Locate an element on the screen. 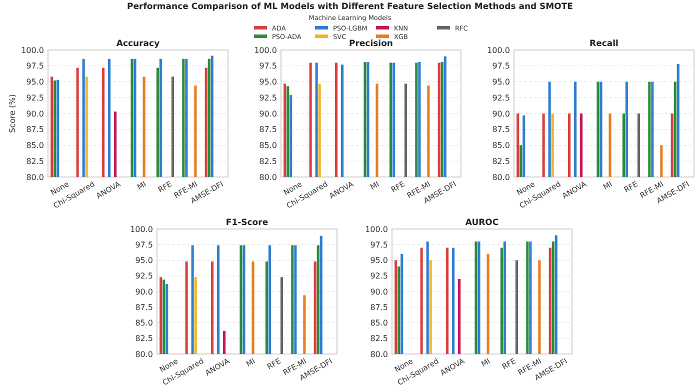 This screenshot has width=700, height=391. chart-title: Recall is located at coordinates (604, 44).